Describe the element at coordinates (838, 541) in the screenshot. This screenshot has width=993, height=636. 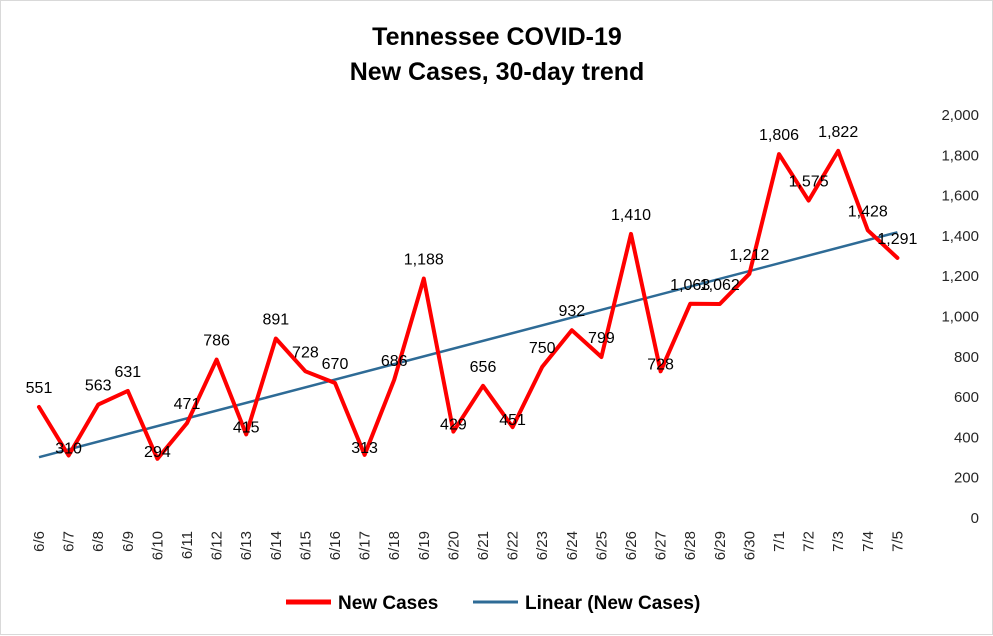
I see `x-tick-label: 7/3` at that location.